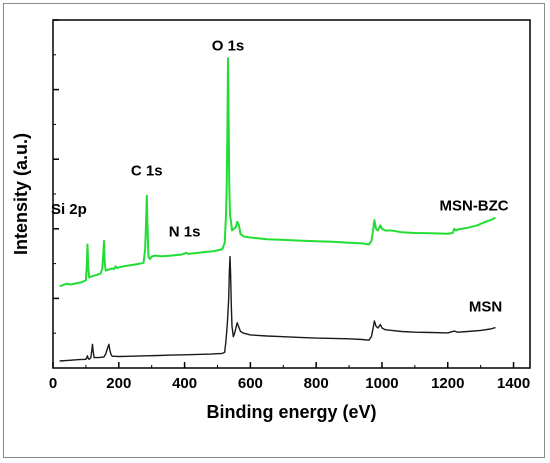 The height and width of the screenshot is (463, 550). What do you see at coordinates (513, 383) in the screenshot?
I see `x-tick-label: 1400` at bounding box center [513, 383].